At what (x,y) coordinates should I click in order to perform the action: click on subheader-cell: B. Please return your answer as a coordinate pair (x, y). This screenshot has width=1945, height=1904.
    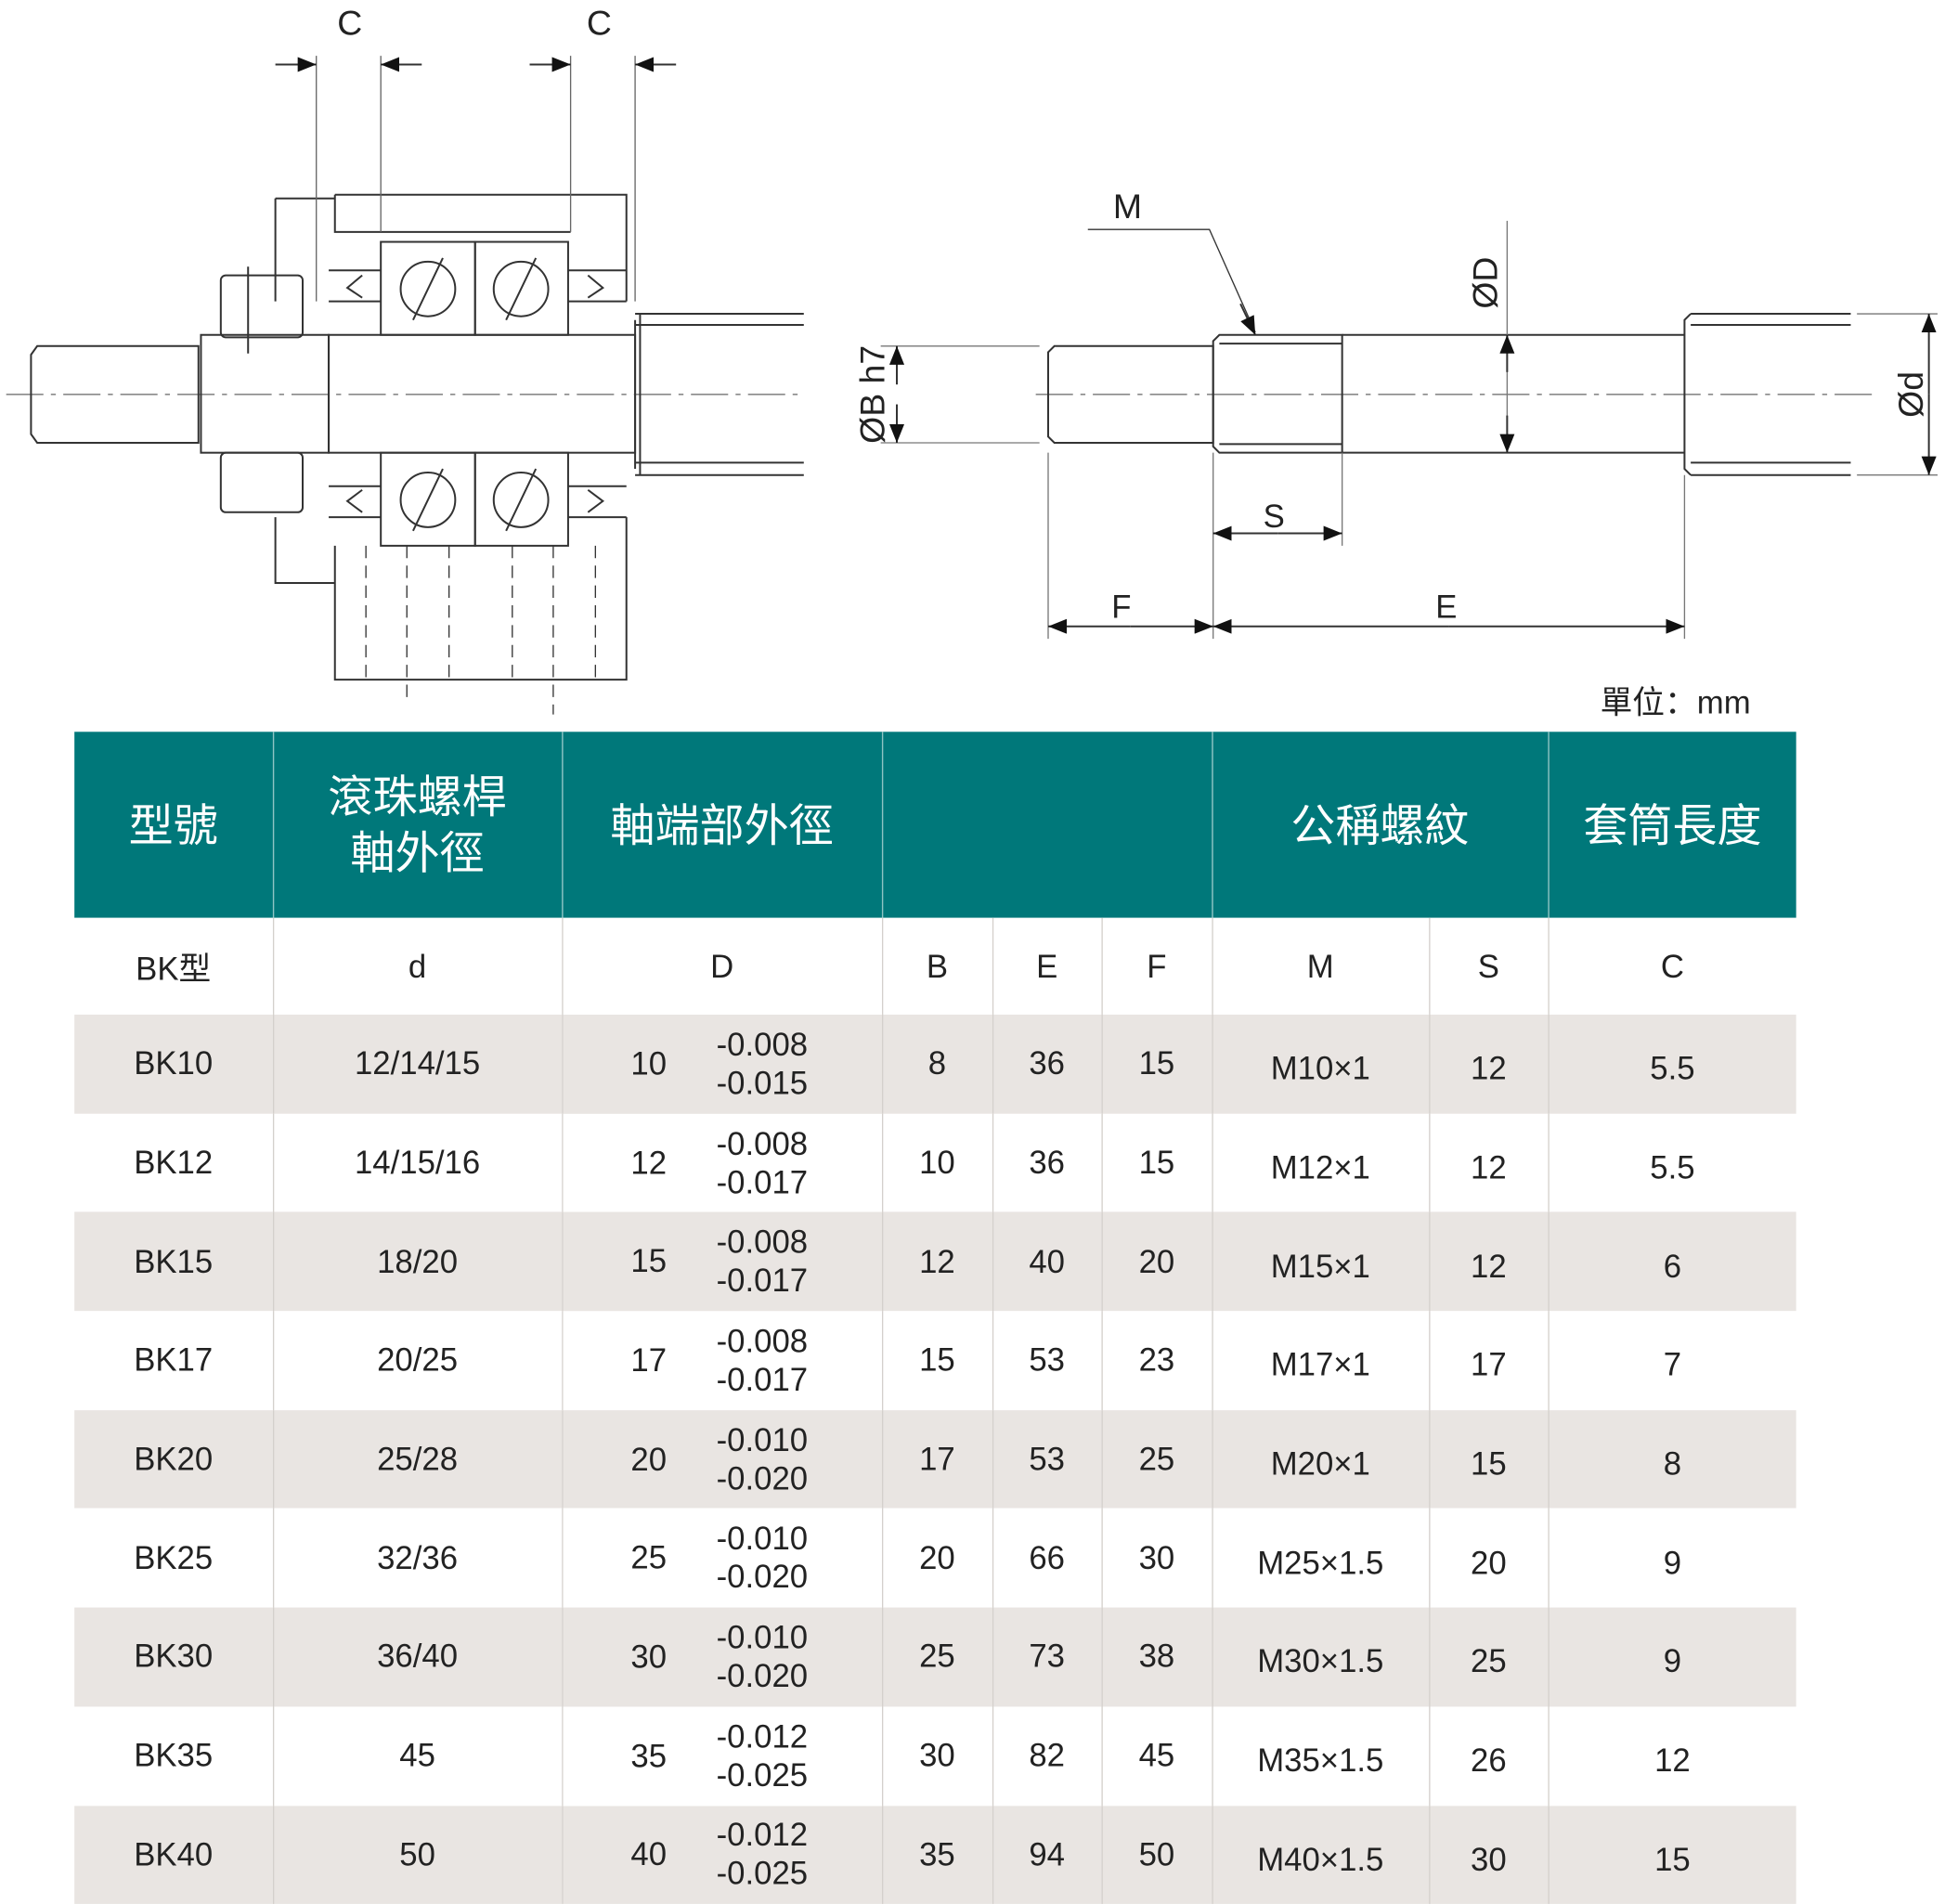
    Looking at the image, I should click on (936, 966).